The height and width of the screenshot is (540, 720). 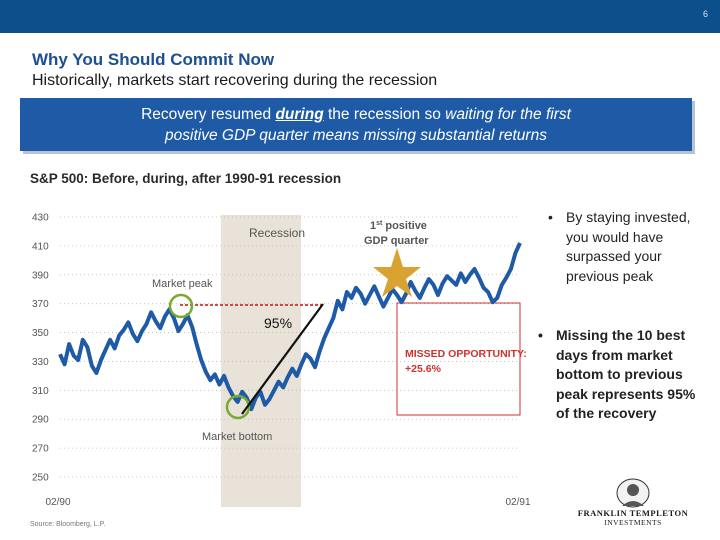 I want to click on y-tick-label: 350, so click(x=40, y=333).